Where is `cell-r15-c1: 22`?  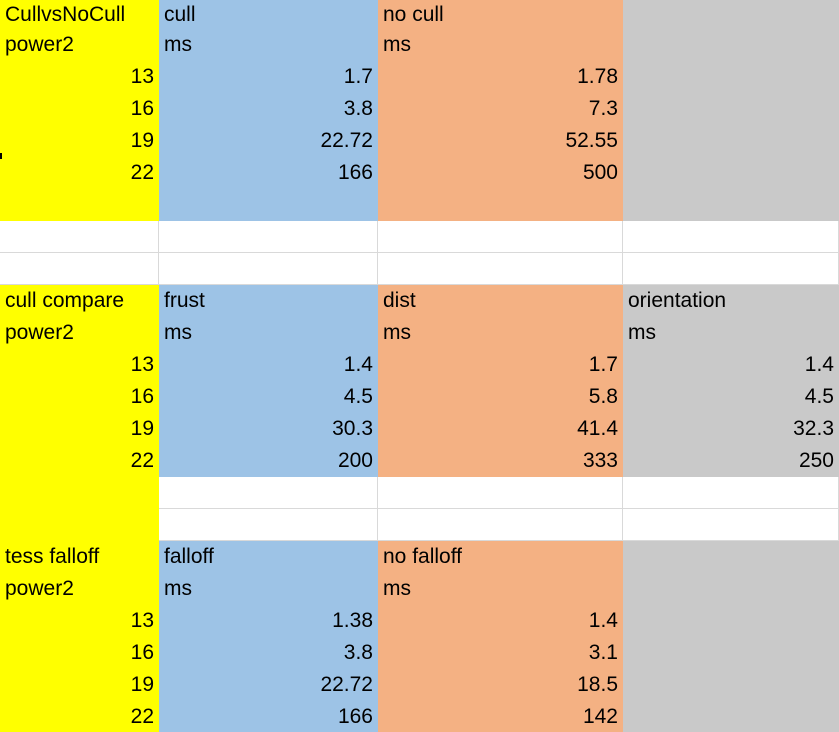
cell-r15-c1: 22 is located at coordinates (79, 461).